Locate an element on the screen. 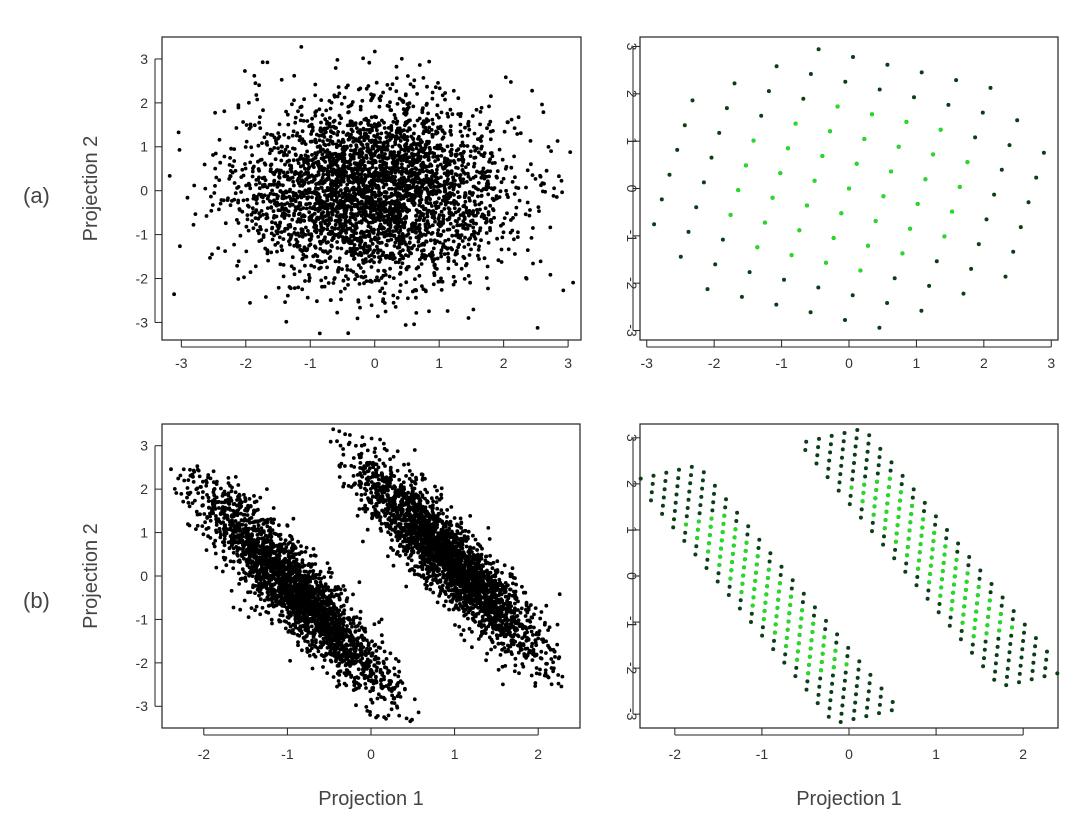 This screenshot has height=825, width=1090. y-tick-label: 0 is located at coordinates (144, 191).